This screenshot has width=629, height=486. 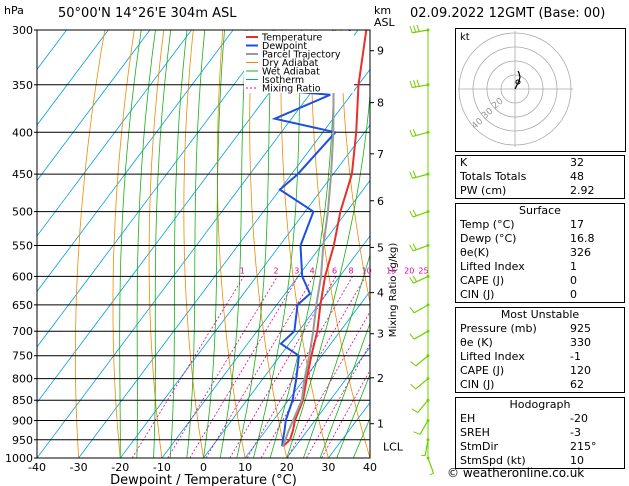 What do you see at coordinates (291, 89) in the screenshot?
I see `legend-entry: Mixing Ratio` at bounding box center [291, 89].